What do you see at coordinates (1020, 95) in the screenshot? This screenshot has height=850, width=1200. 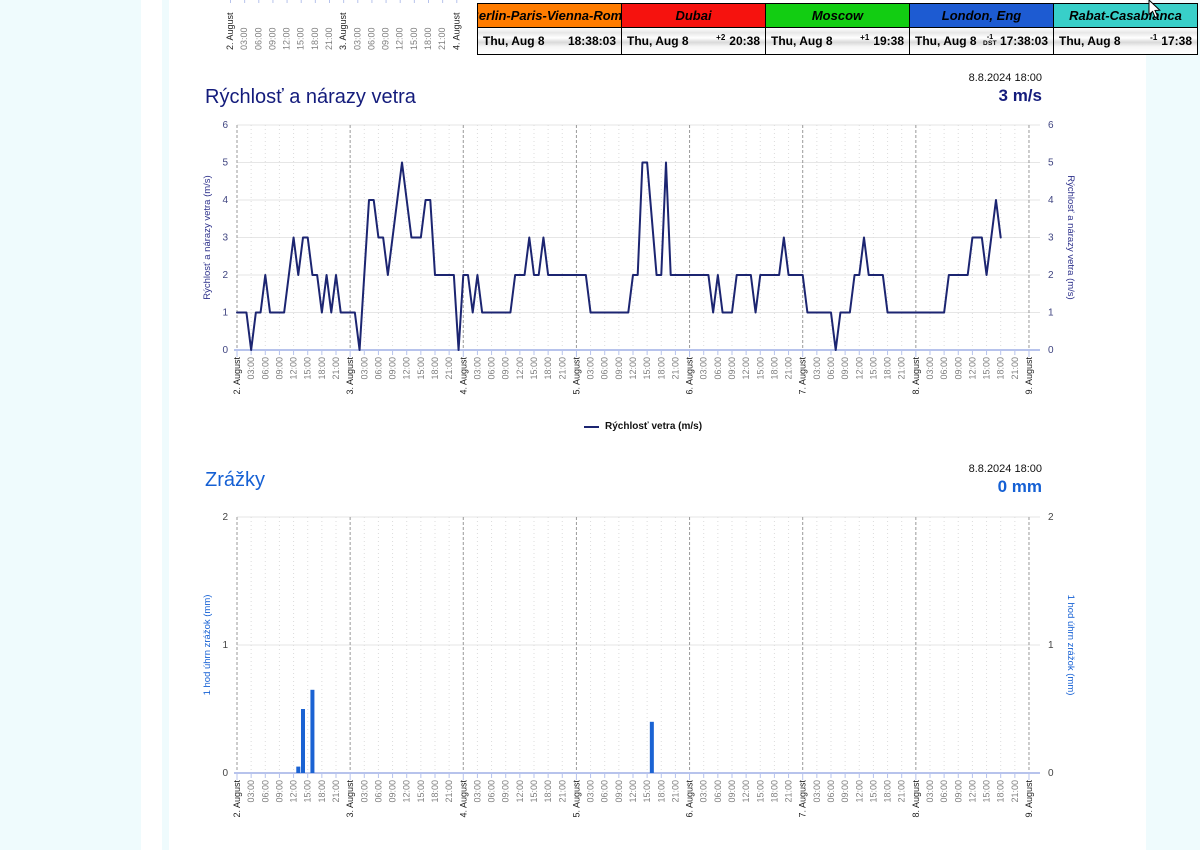 I see `wind-current-value: 3 m/s` at bounding box center [1020, 95].